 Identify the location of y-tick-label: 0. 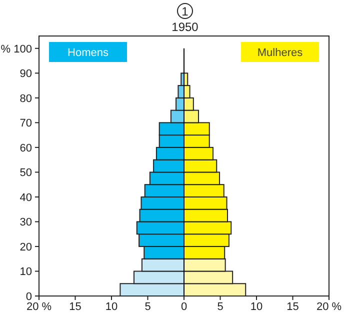
(29, 297).